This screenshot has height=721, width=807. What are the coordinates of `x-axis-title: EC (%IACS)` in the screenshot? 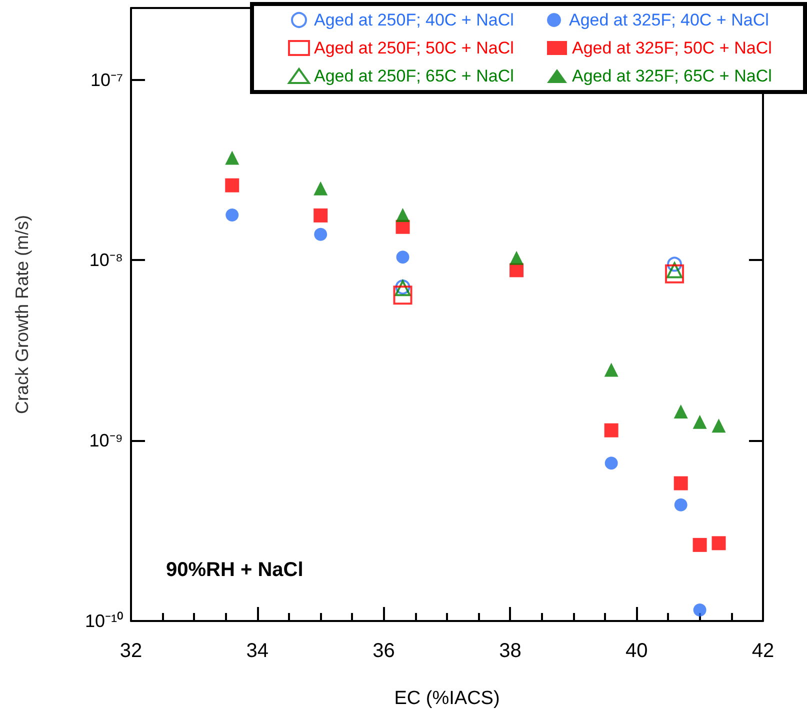 It's located at (447, 698).